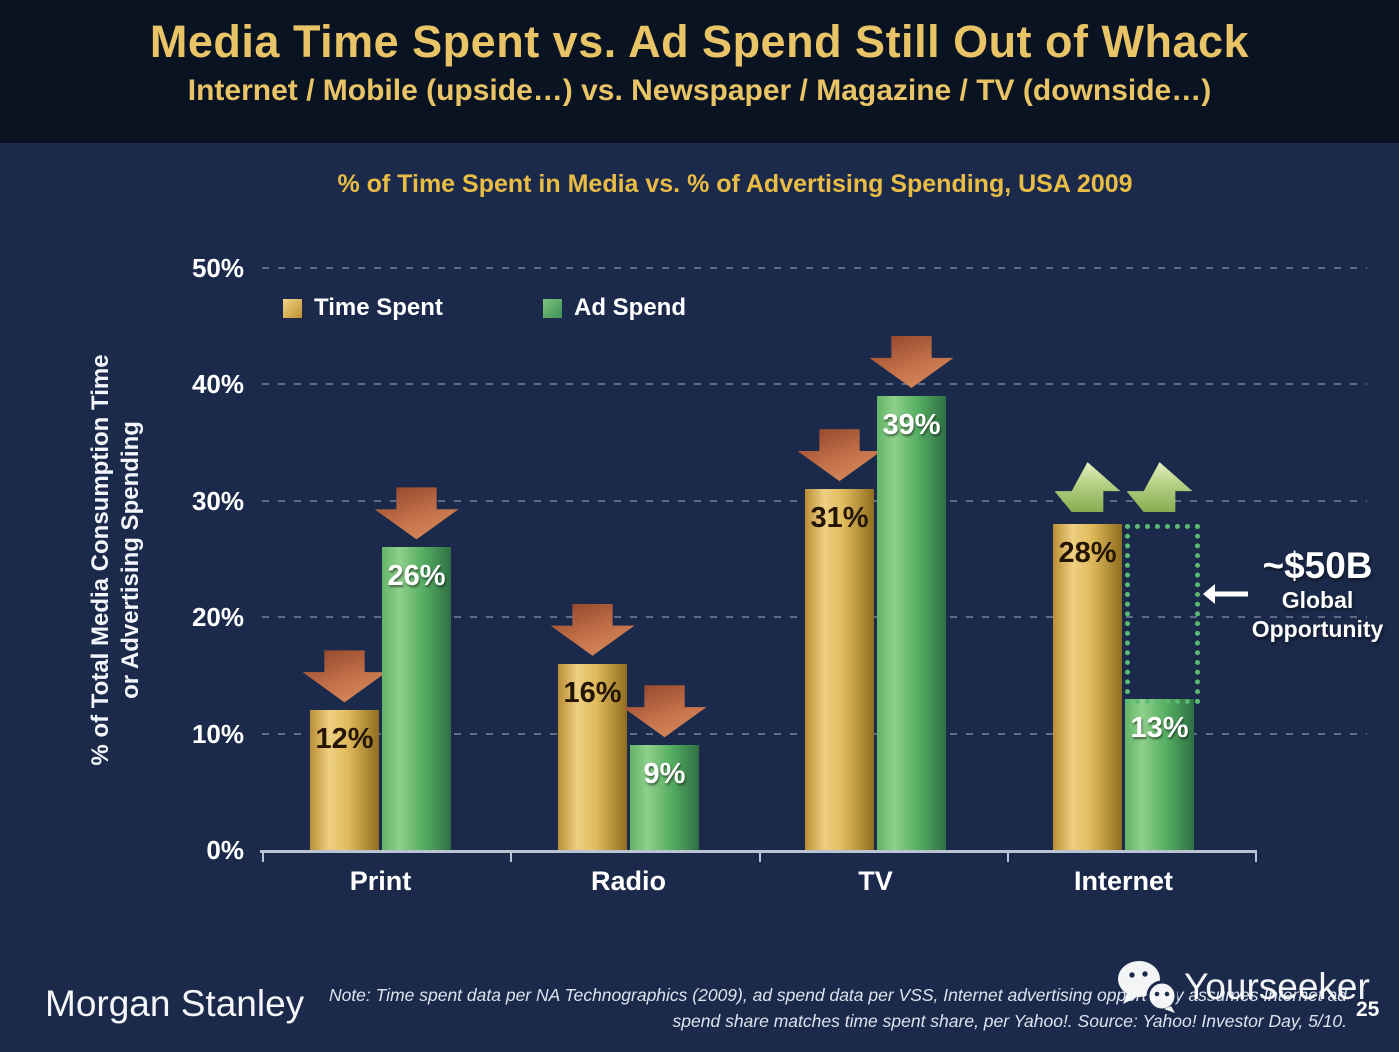 The height and width of the screenshot is (1052, 1399). I want to click on bar-radio-ad-spend, so click(664, 797).